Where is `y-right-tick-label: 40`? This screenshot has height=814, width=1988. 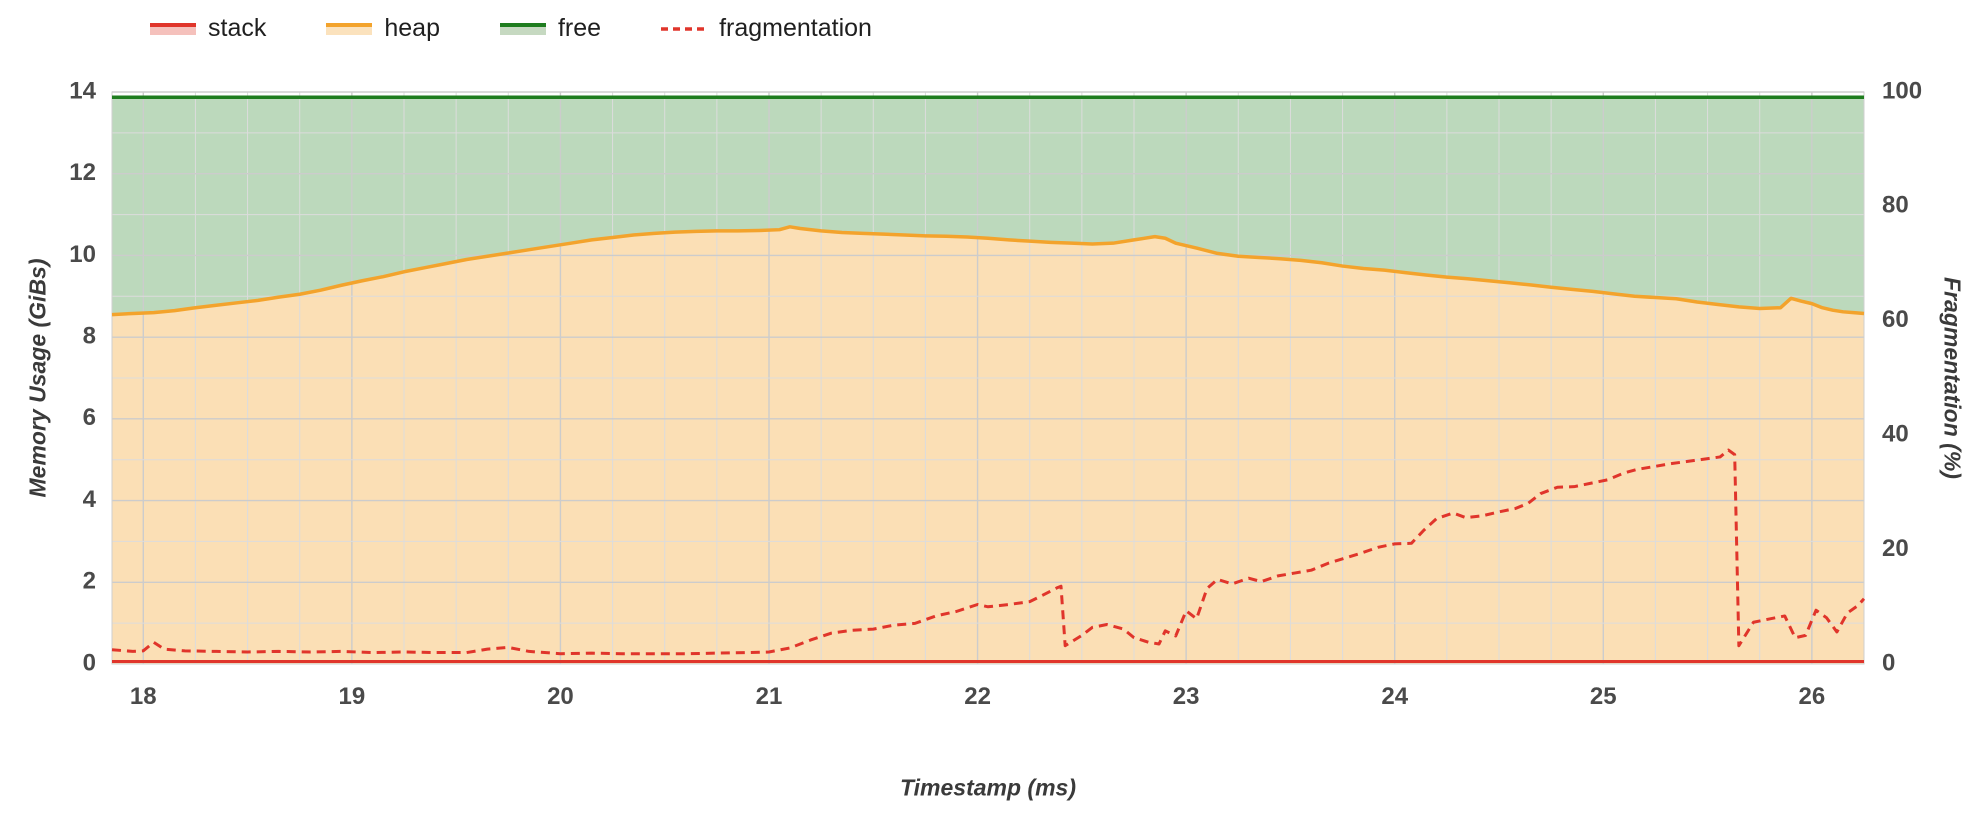
y-right-tick-label: 40 is located at coordinates (1895, 434).